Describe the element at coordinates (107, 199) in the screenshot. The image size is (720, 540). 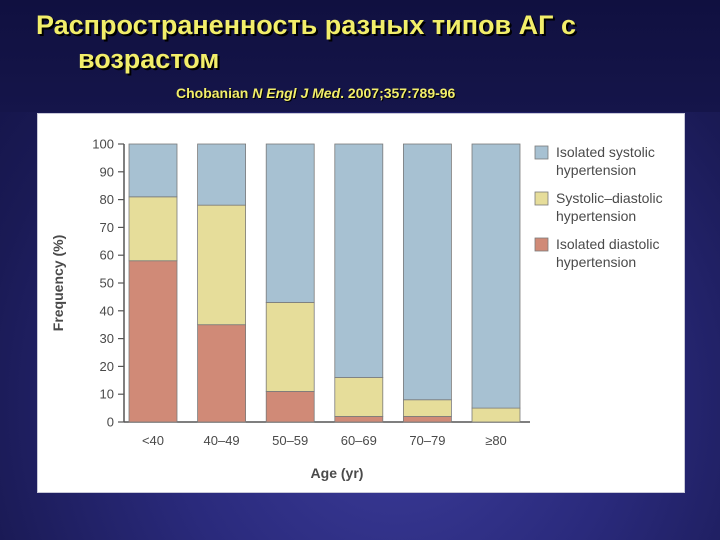
I see `y-tick-label: 80` at that location.